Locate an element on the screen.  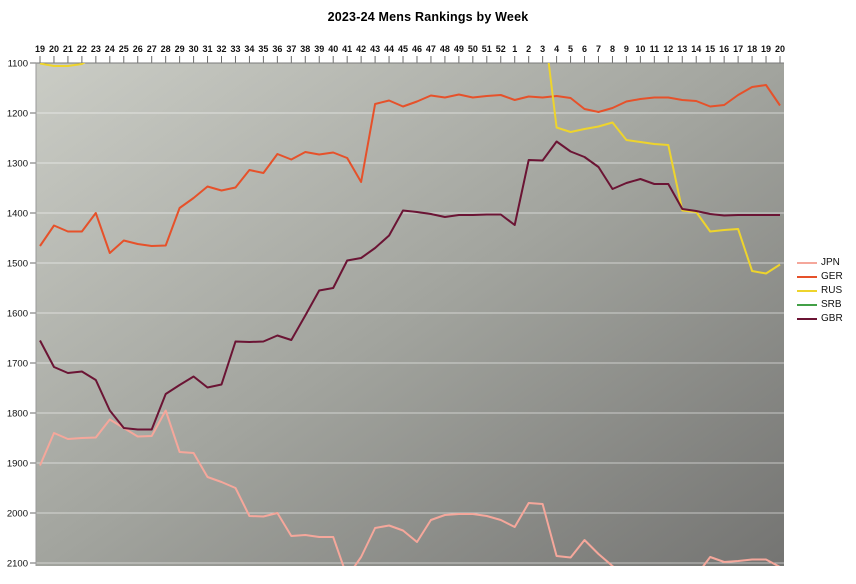
x-tick-label: 49 is located at coordinates (459, 49).